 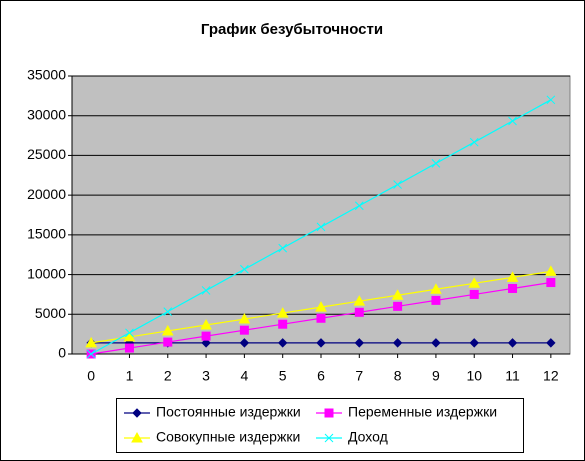 What do you see at coordinates (206, 376) in the screenshot?
I see `x-tick-label: 3` at bounding box center [206, 376].